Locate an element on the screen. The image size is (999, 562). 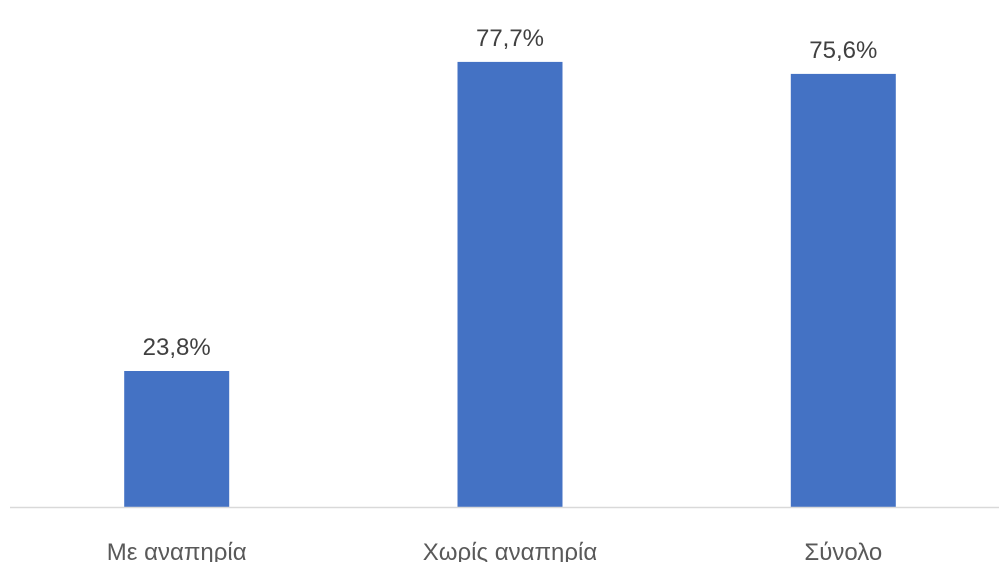
category-labels-group: Με αναπηρία Χωρίς αναπηρία Σύνολο is located at coordinates (494, 550).